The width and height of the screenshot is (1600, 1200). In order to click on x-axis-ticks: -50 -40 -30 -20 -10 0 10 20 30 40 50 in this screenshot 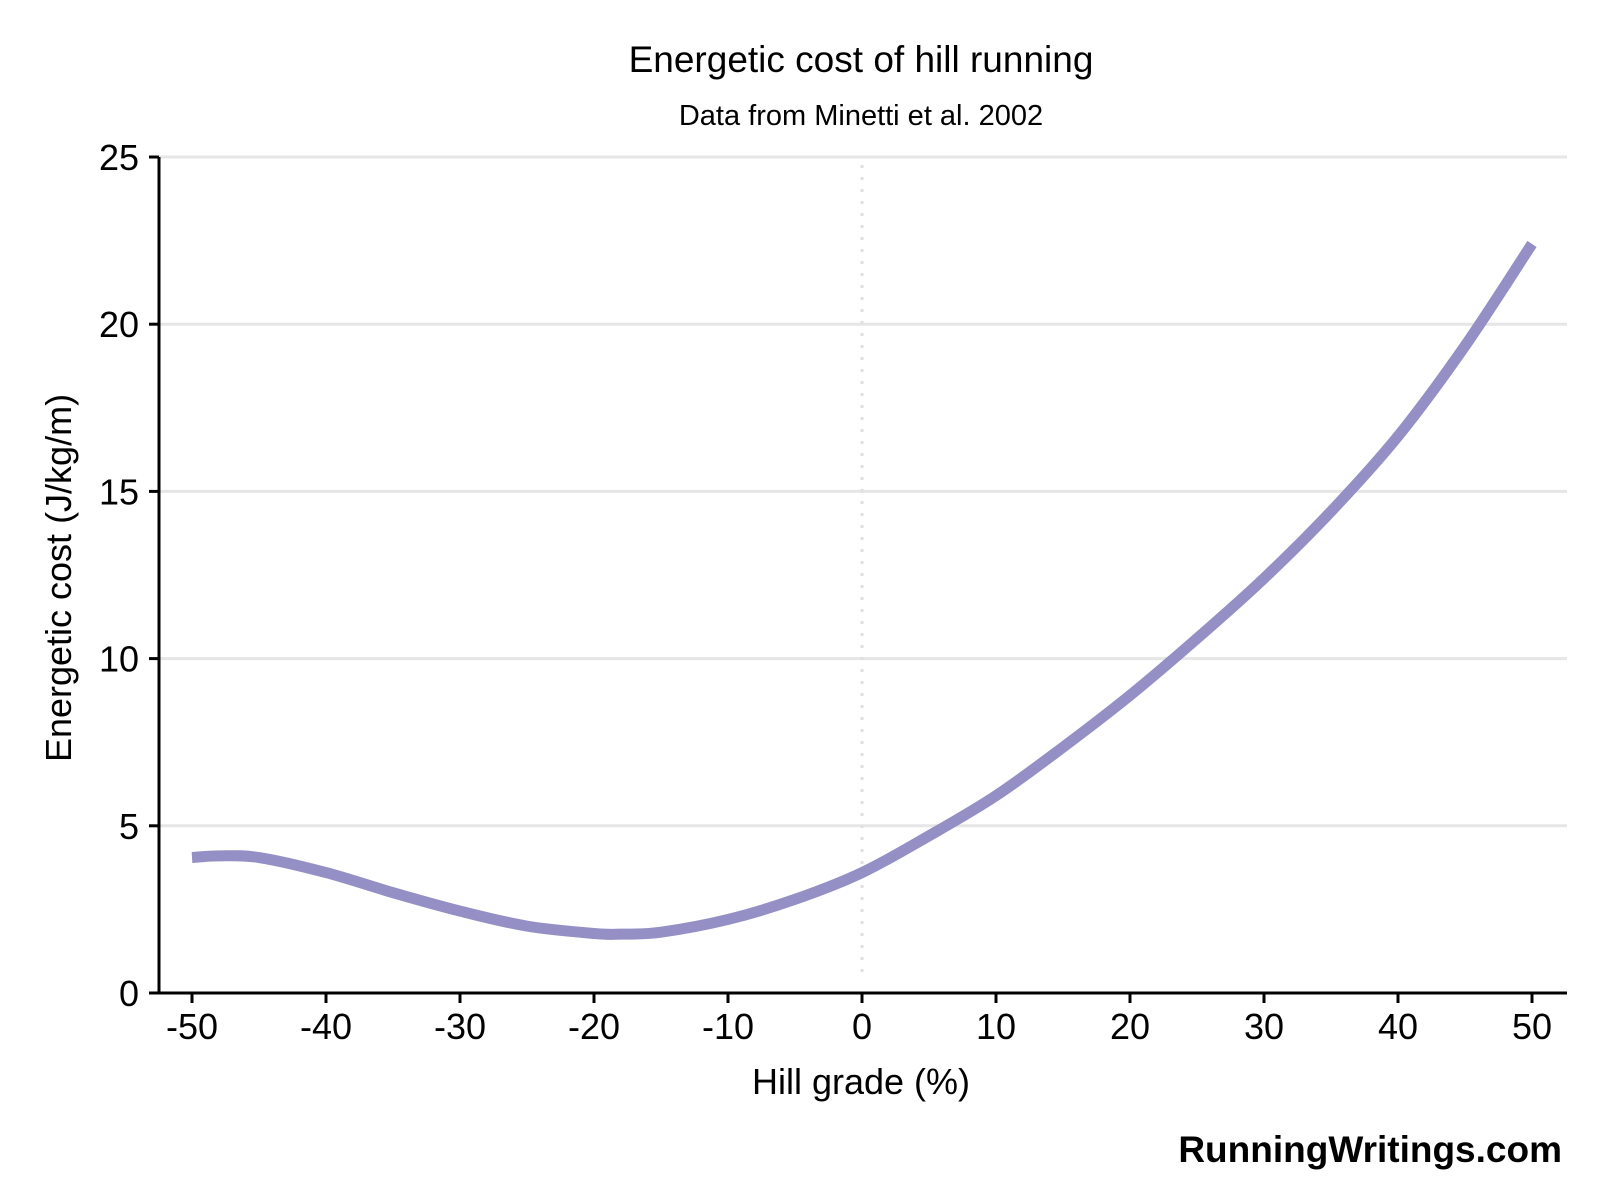, I will do `click(859, 1020)`.